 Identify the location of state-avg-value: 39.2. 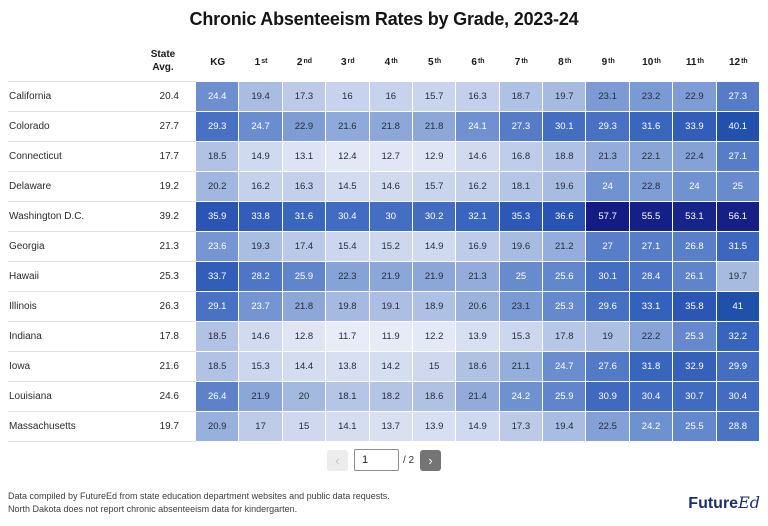
(163, 217).